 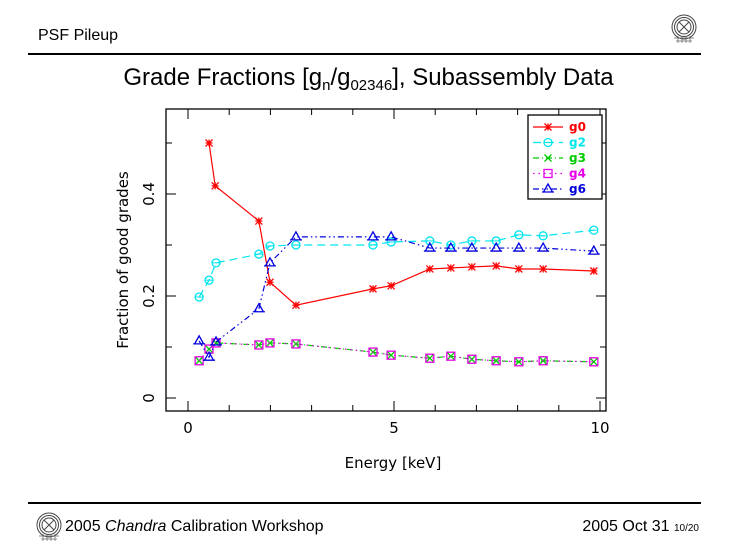 What do you see at coordinates (565, 157) in the screenshot?
I see `legend-box` at bounding box center [565, 157].